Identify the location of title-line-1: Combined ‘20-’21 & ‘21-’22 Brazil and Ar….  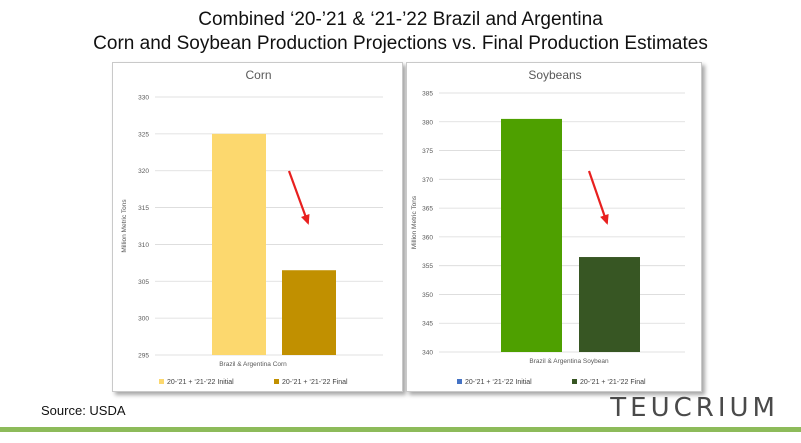
(400, 19).